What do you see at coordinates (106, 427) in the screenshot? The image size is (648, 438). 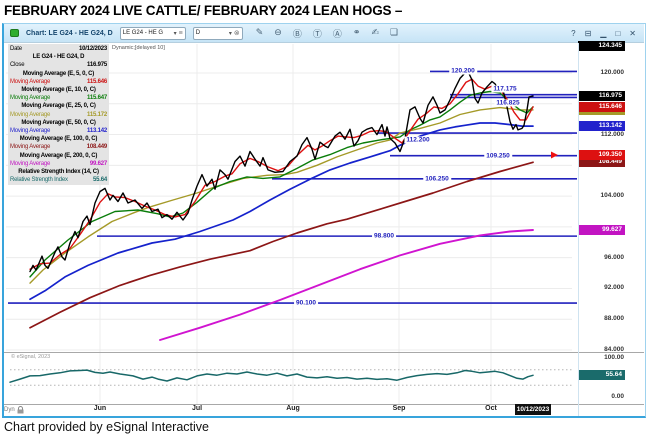 I see `chart-attribution: Chart provided by eSignal Interactive` at bounding box center [106, 427].